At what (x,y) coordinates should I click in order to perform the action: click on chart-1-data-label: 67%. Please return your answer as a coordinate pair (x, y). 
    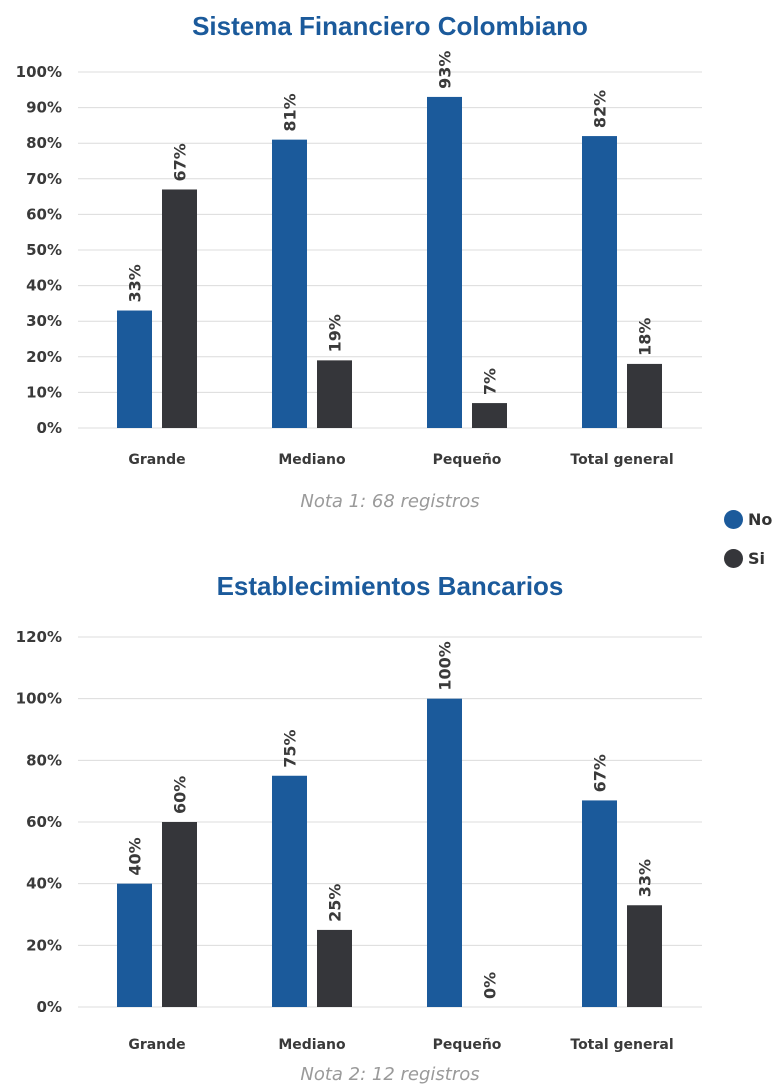
    Looking at the image, I should click on (180, 162).